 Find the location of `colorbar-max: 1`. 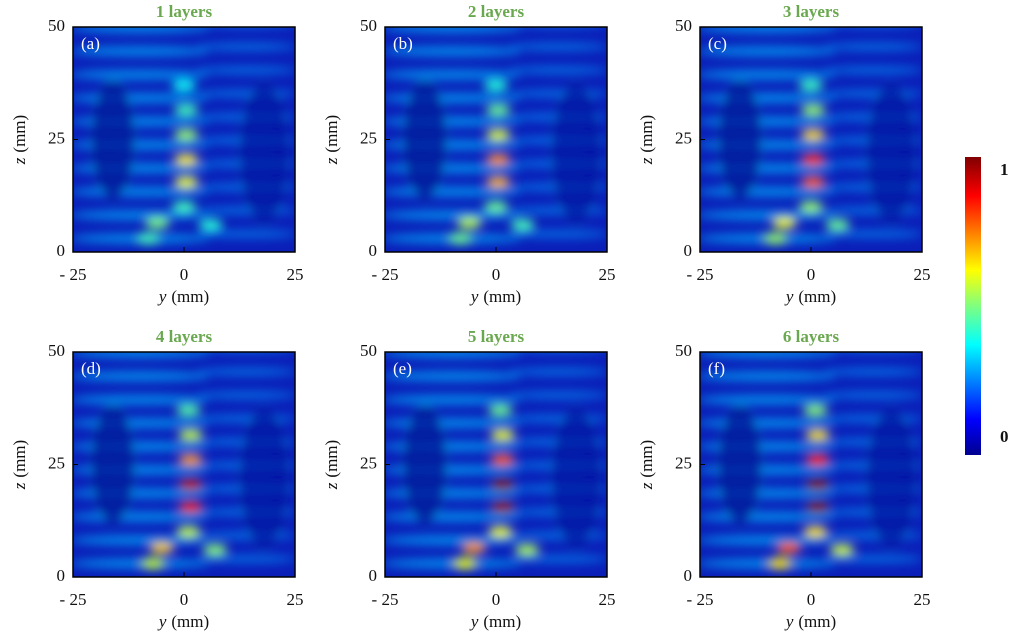

colorbar-max: 1 is located at coordinates (1004, 169).